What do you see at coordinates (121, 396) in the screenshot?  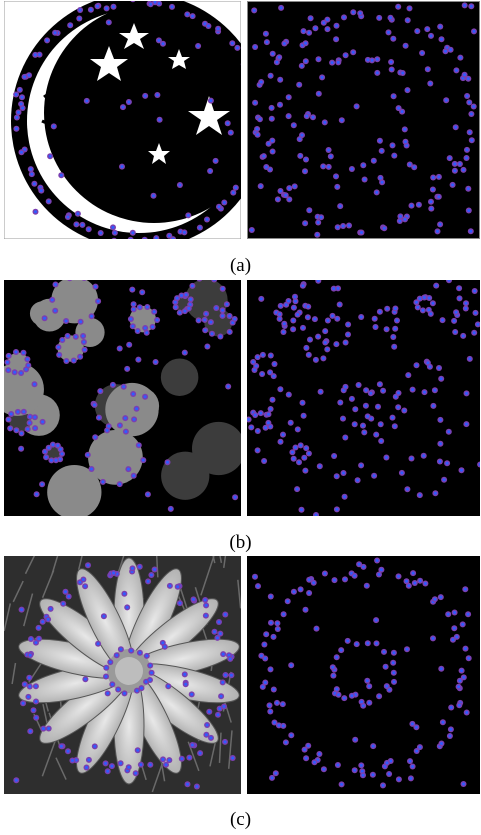 I see `detected-points-b-left` at bounding box center [121, 396].